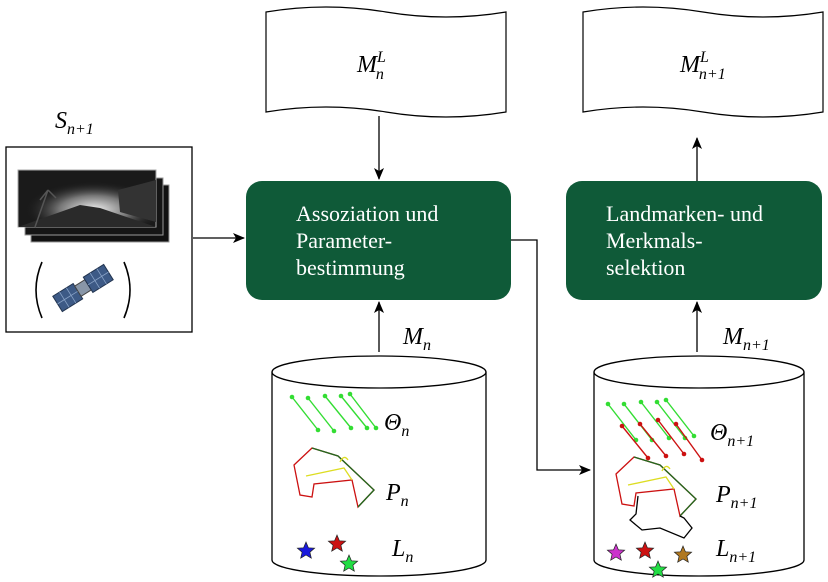 This screenshot has height=582, width=828. Describe the element at coordinates (654, 240) in the screenshot. I see `selection-line2: Merkmals-` at that location.